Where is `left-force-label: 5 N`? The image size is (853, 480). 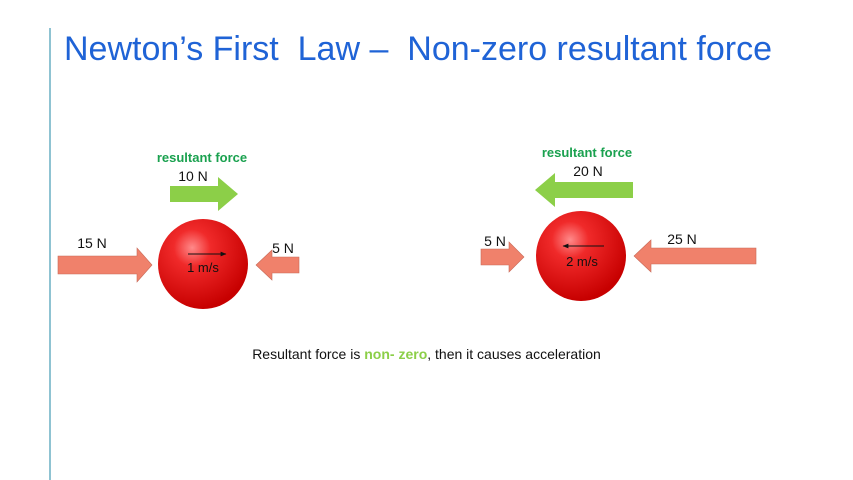
left-force-label: 5 N is located at coordinates (495, 241).